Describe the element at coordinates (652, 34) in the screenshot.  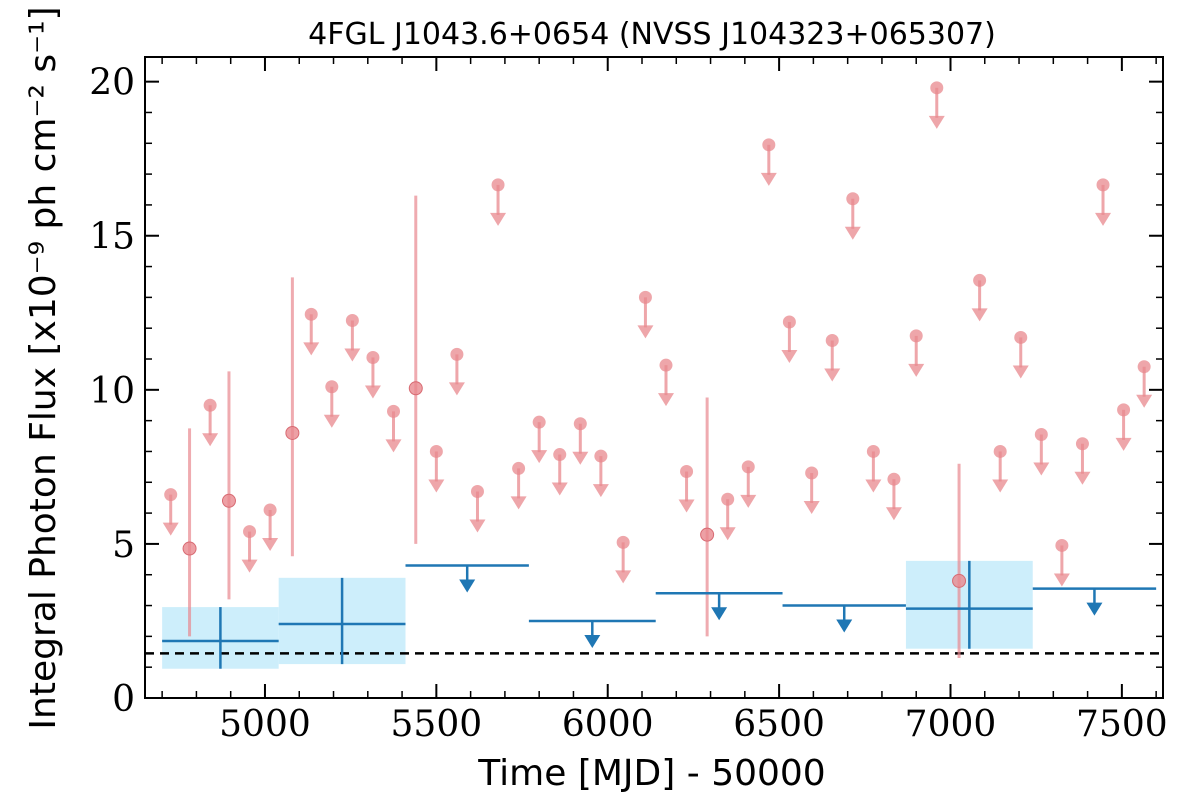
I see `chart-title: 4FGL J1043.6+0654 (NVSS J104323+065307)` at that location.